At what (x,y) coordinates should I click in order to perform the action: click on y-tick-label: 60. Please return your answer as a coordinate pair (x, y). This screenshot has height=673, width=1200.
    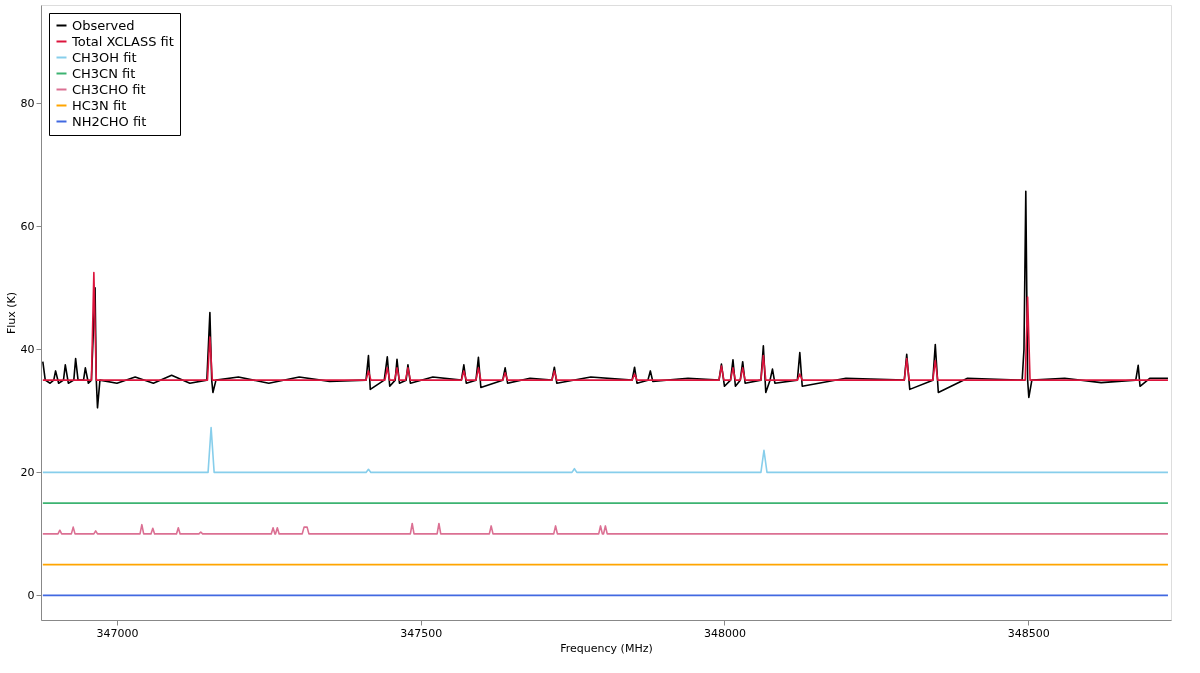
    Looking at the image, I should click on (27, 226).